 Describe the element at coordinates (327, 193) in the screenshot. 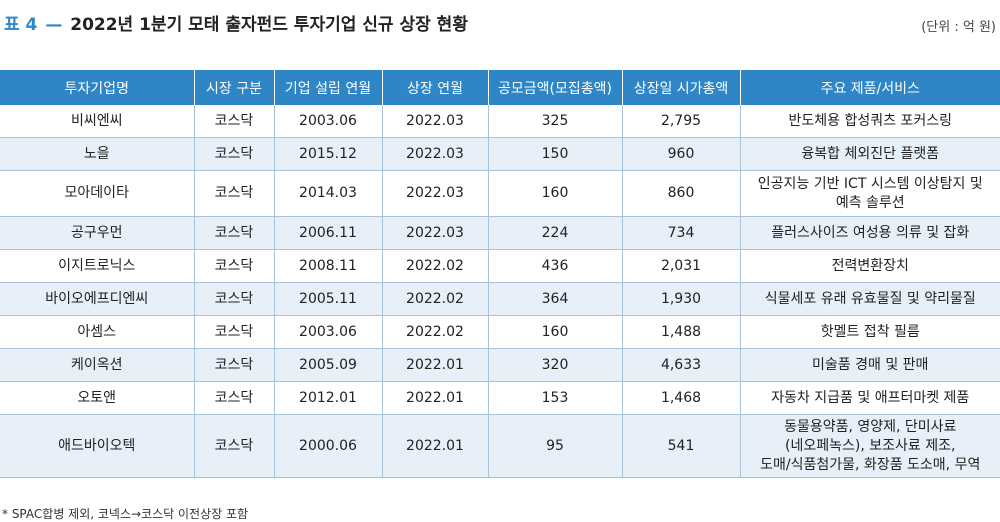

I see `cell-founded: 2014.03` at that location.